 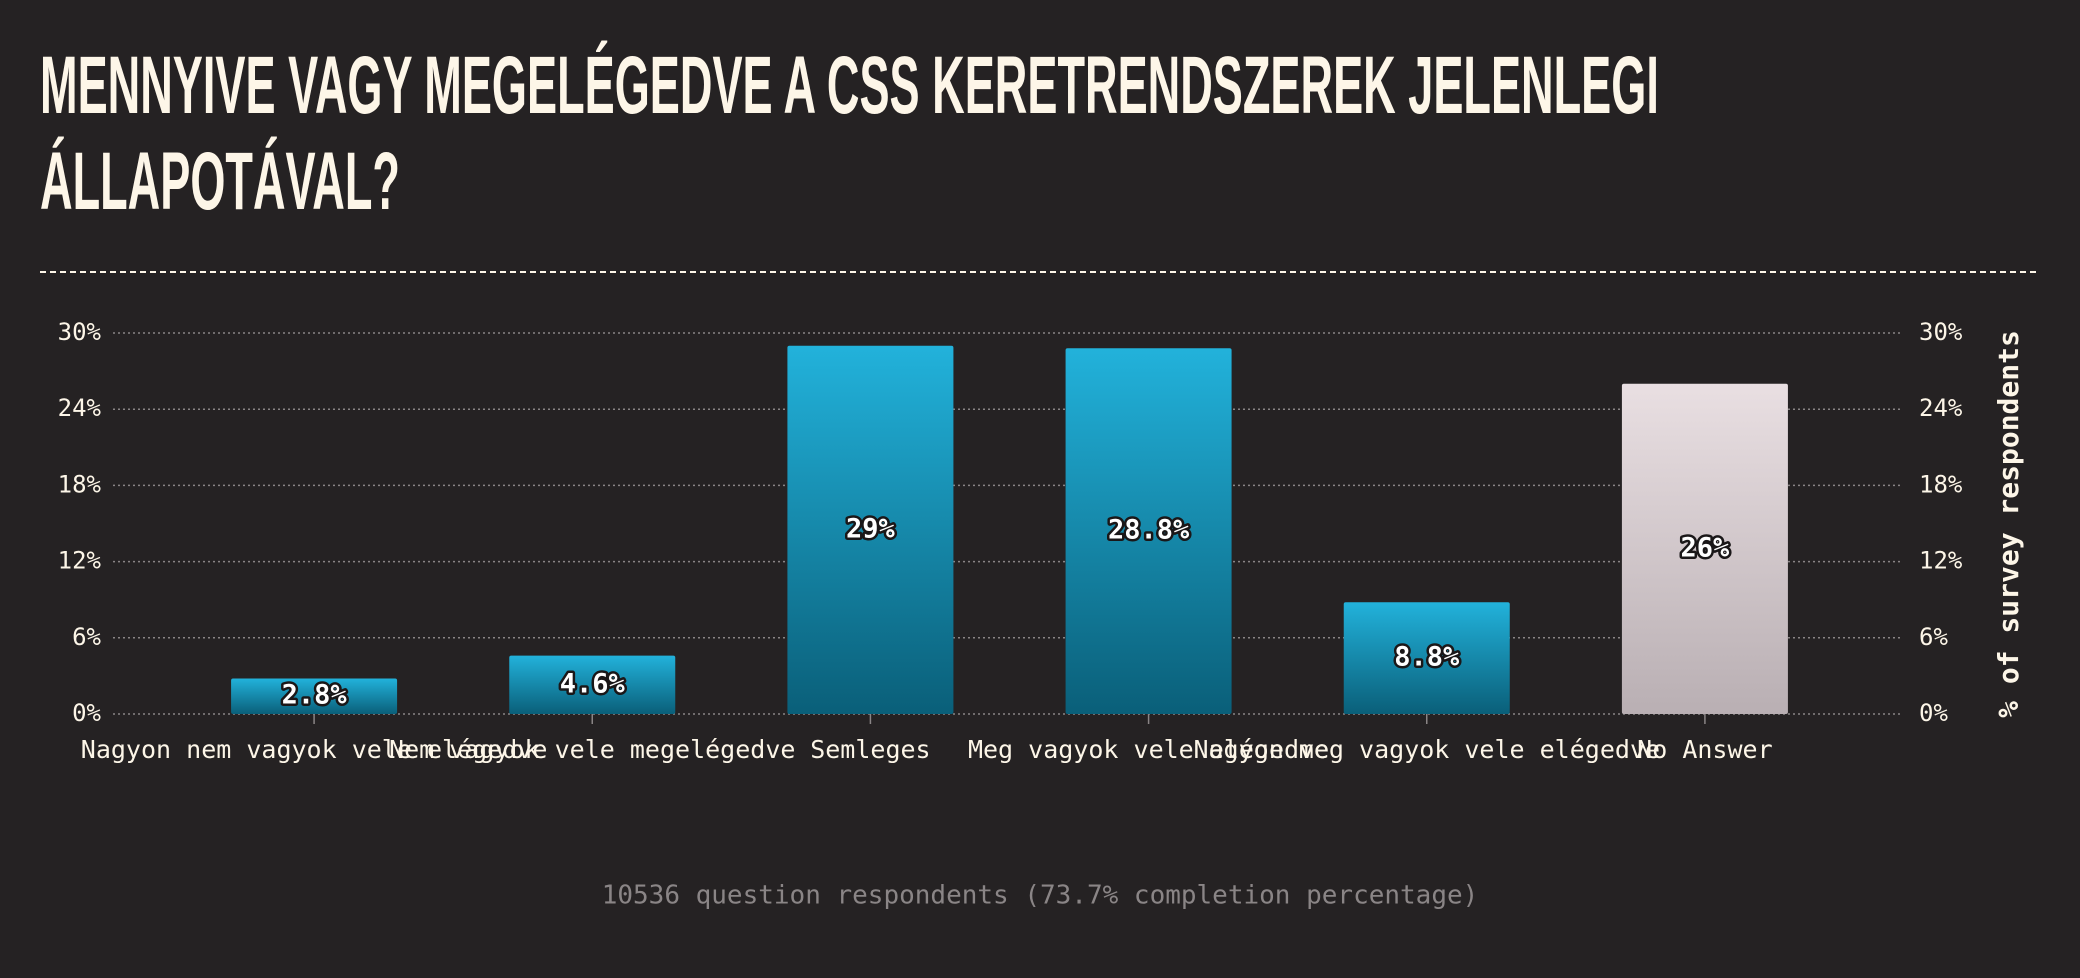 I want to click on y2-tick-label: 6%, so click(x=1933, y=637).